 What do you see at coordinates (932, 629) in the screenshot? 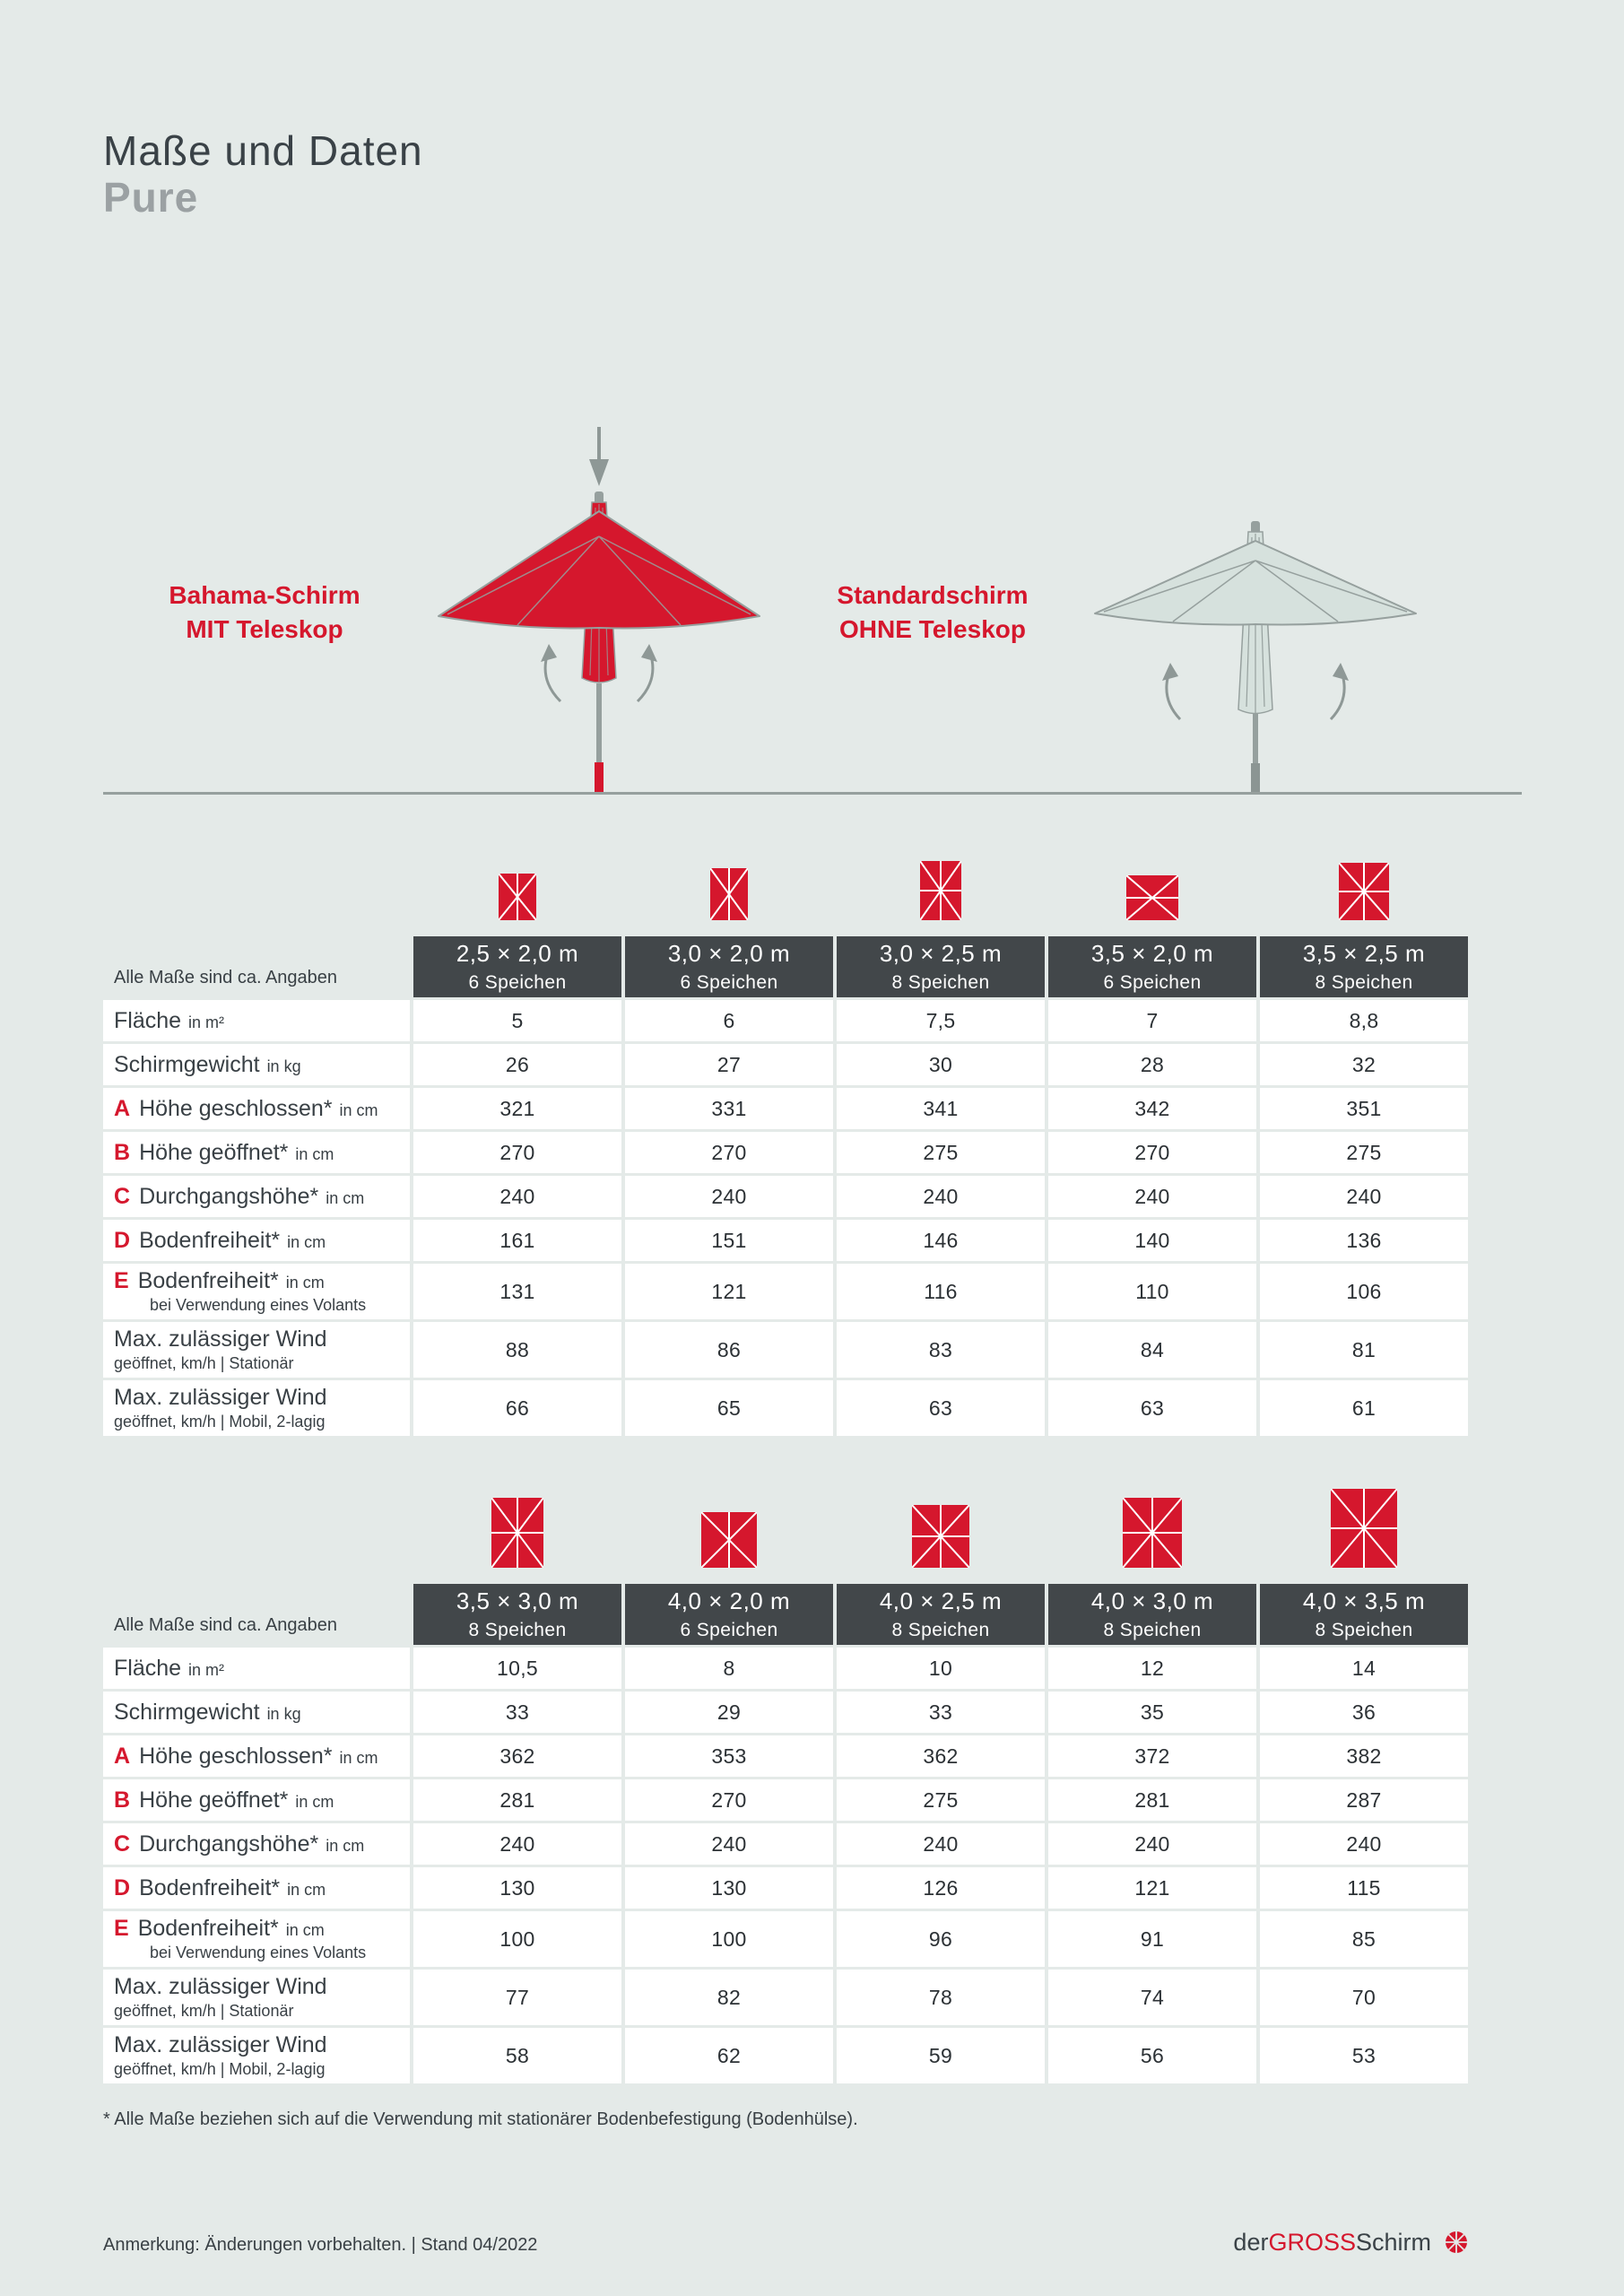
I see `standard-label-line2: OHNE Teleskop` at bounding box center [932, 629].